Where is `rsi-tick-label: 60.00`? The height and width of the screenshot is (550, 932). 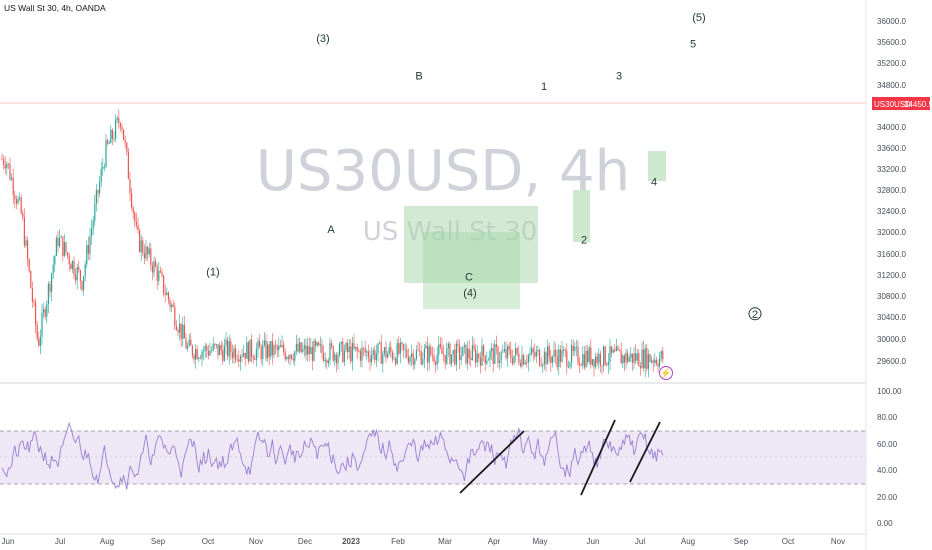
rsi-tick-label: 60.00 is located at coordinates (887, 444).